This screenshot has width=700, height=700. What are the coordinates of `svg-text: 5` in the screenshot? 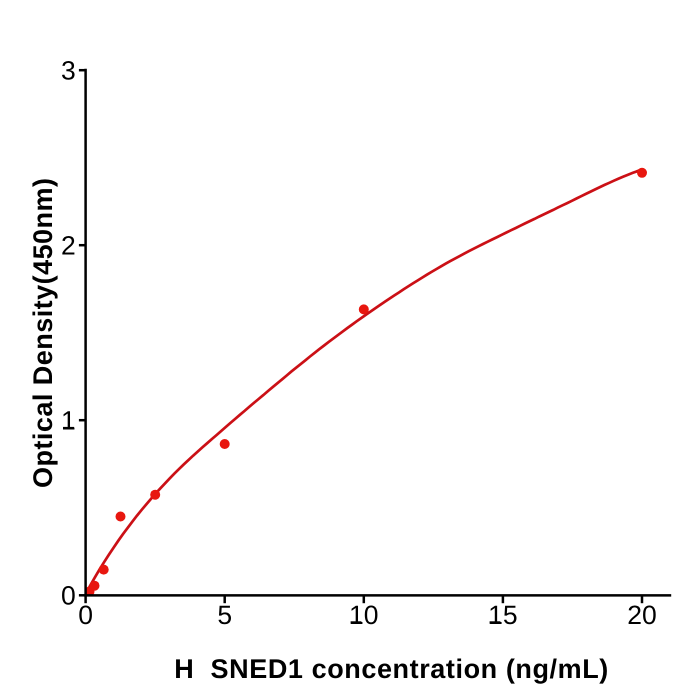 It's located at (224, 615).